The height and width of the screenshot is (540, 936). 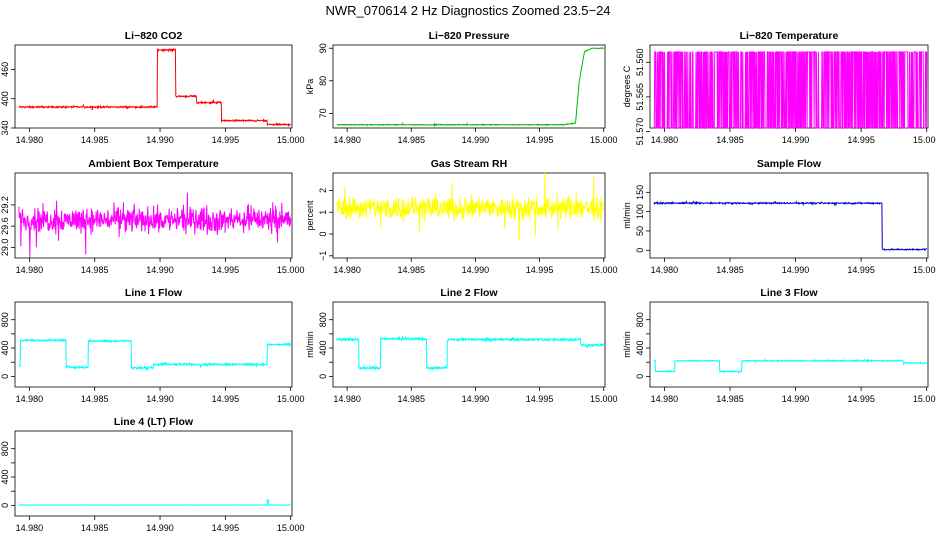 I want to click on panel-title: Li−820 Temperature, so click(x=789, y=36).